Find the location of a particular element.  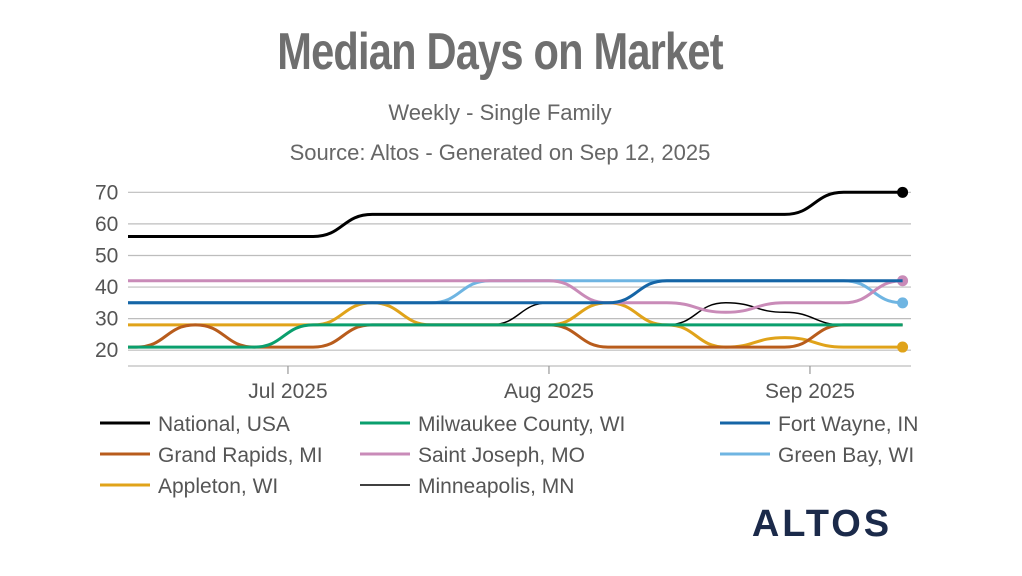

series-line-saint-joseph-mo is located at coordinates (515, 296).